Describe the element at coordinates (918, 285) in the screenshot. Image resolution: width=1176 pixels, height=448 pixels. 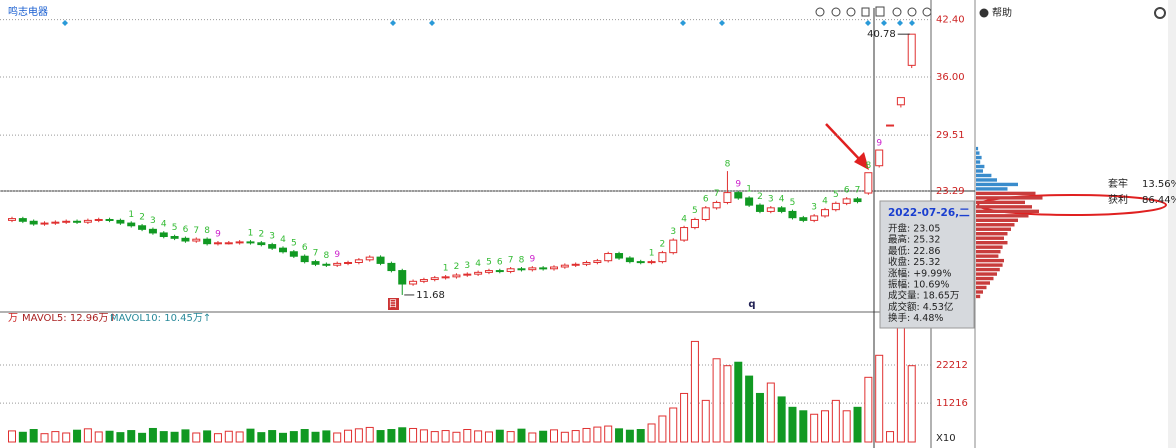
I see `tooltip-row: 振幅: 10.69%` at that location.